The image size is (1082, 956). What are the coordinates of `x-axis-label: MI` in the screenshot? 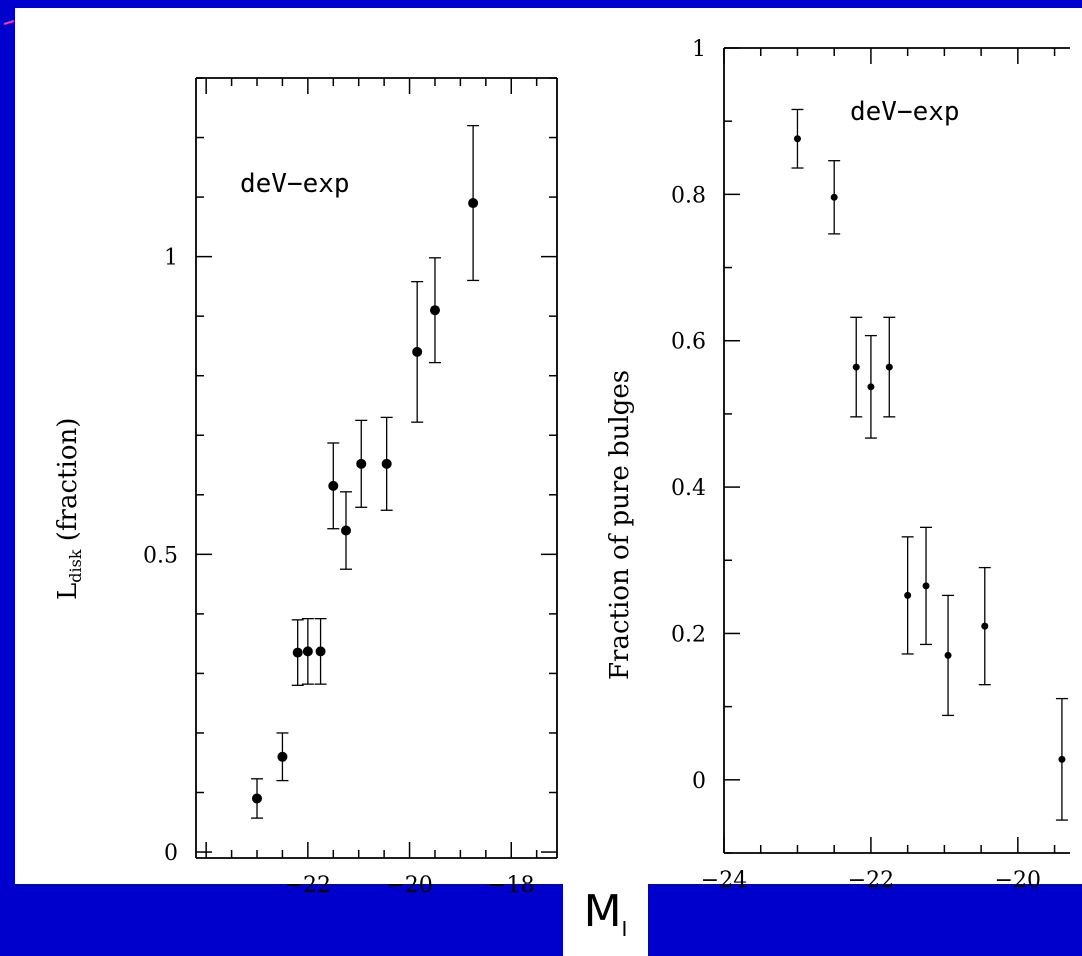 It's located at (605, 914).